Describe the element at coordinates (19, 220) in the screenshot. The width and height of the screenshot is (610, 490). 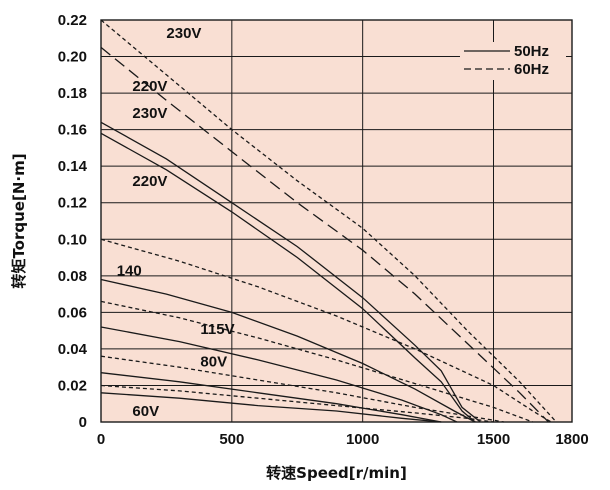
I see `y-axis-title: 转矩Torque[N·m]` at that location.